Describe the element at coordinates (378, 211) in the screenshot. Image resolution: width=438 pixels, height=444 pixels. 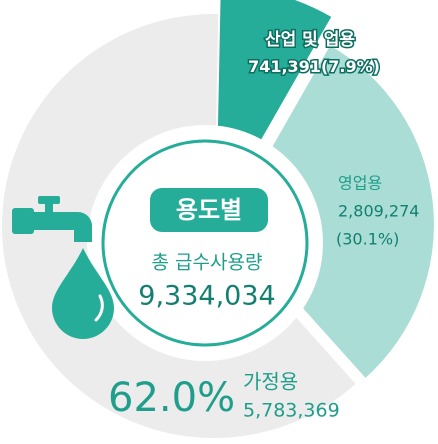
I see `value-label: 2,809,274` at that location.